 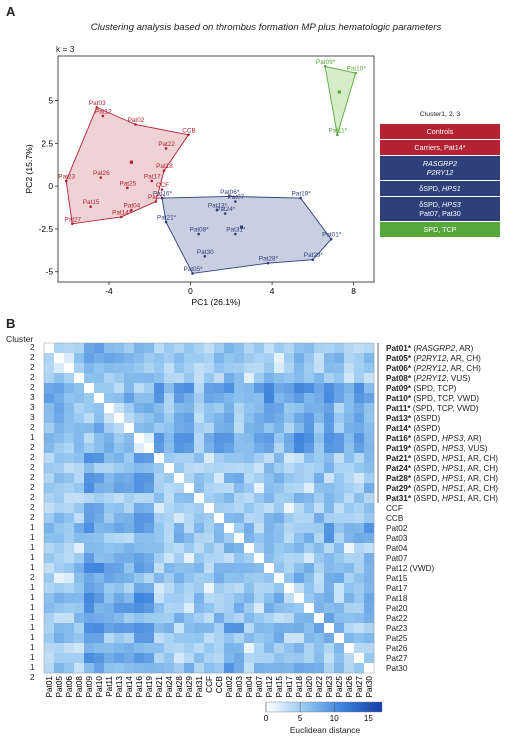 What do you see at coordinates (397, 538) in the screenshot?
I see `row-label: Pat03` at bounding box center [397, 538].